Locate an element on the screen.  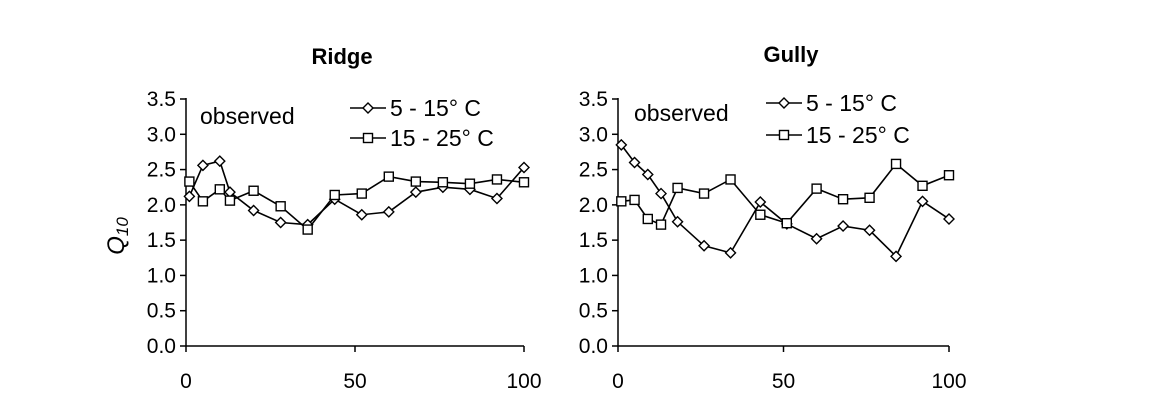
ridge-series-square is located at coordinates (357, 203).